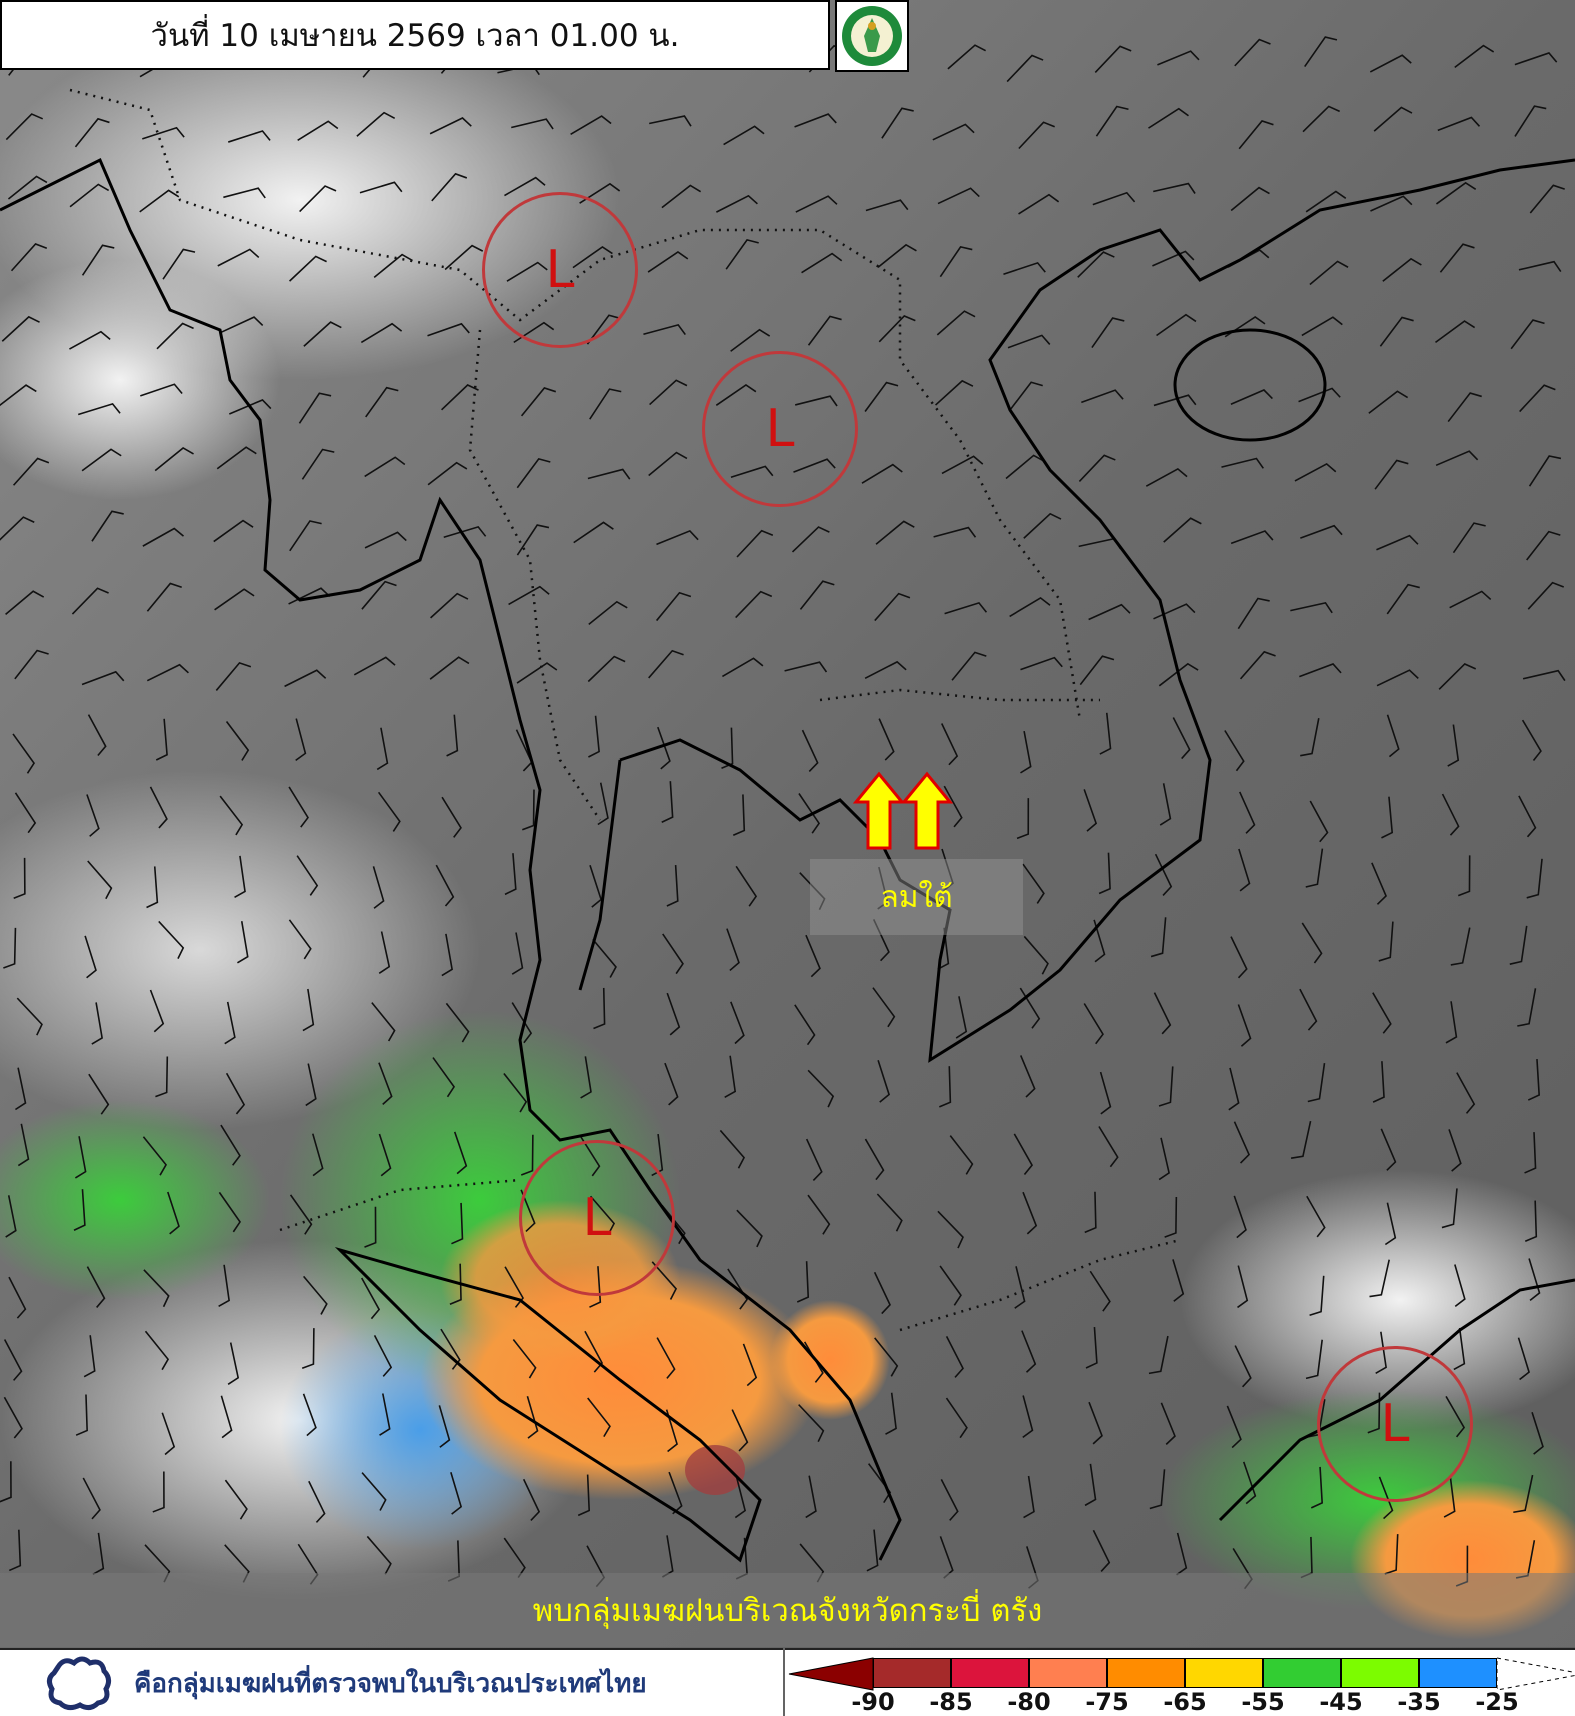 The height and width of the screenshot is (1716, 1575). Describe the element at coordinates (390, 1683) in the screenshot. I see `cloud-legend-text: คือกลุ่มเมฆฝนที่ตรวจพบในบริเวณประเทศไทย` at that location.